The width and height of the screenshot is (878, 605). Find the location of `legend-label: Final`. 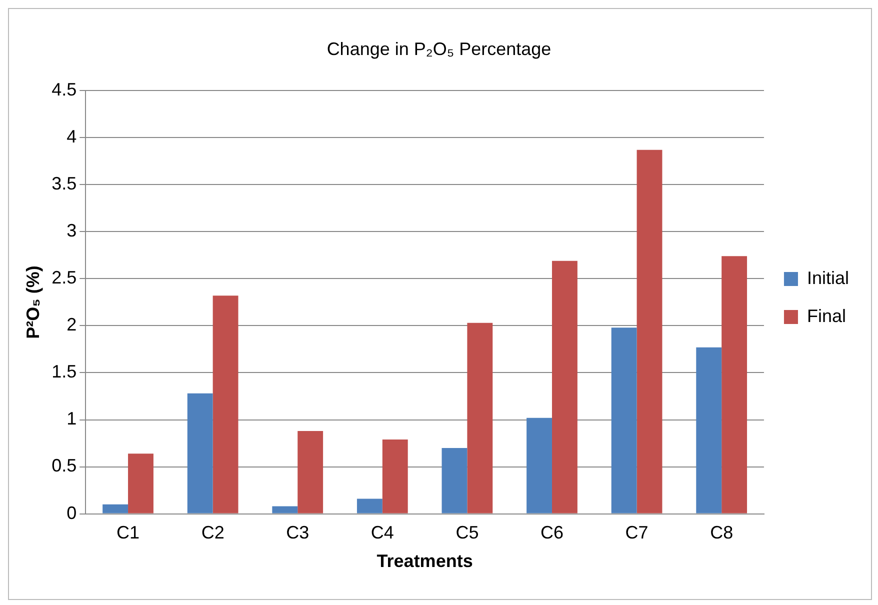

legend-label: Final is located at coordinates (826, 316).